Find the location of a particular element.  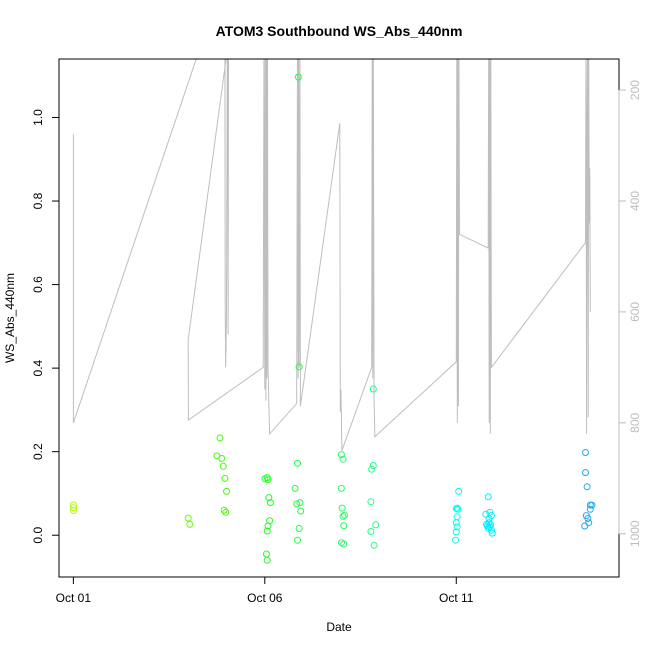

chart-title: ATOM3 Southbound WS_Abs_440nm is located at coordinates (339, 31).